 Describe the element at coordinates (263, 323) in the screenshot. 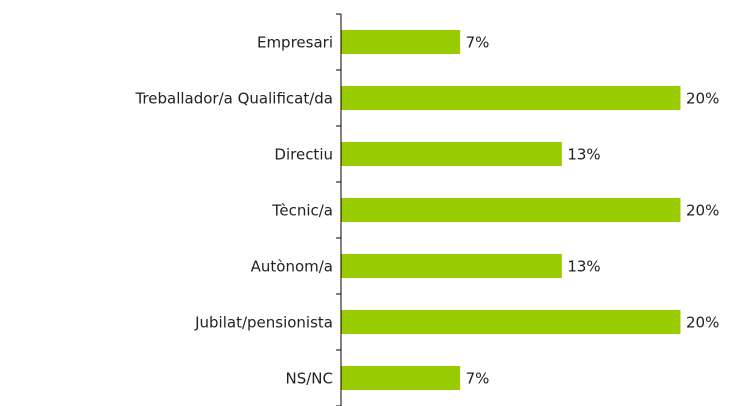

I see `category-label: Jubilat/pensionista` at that location.